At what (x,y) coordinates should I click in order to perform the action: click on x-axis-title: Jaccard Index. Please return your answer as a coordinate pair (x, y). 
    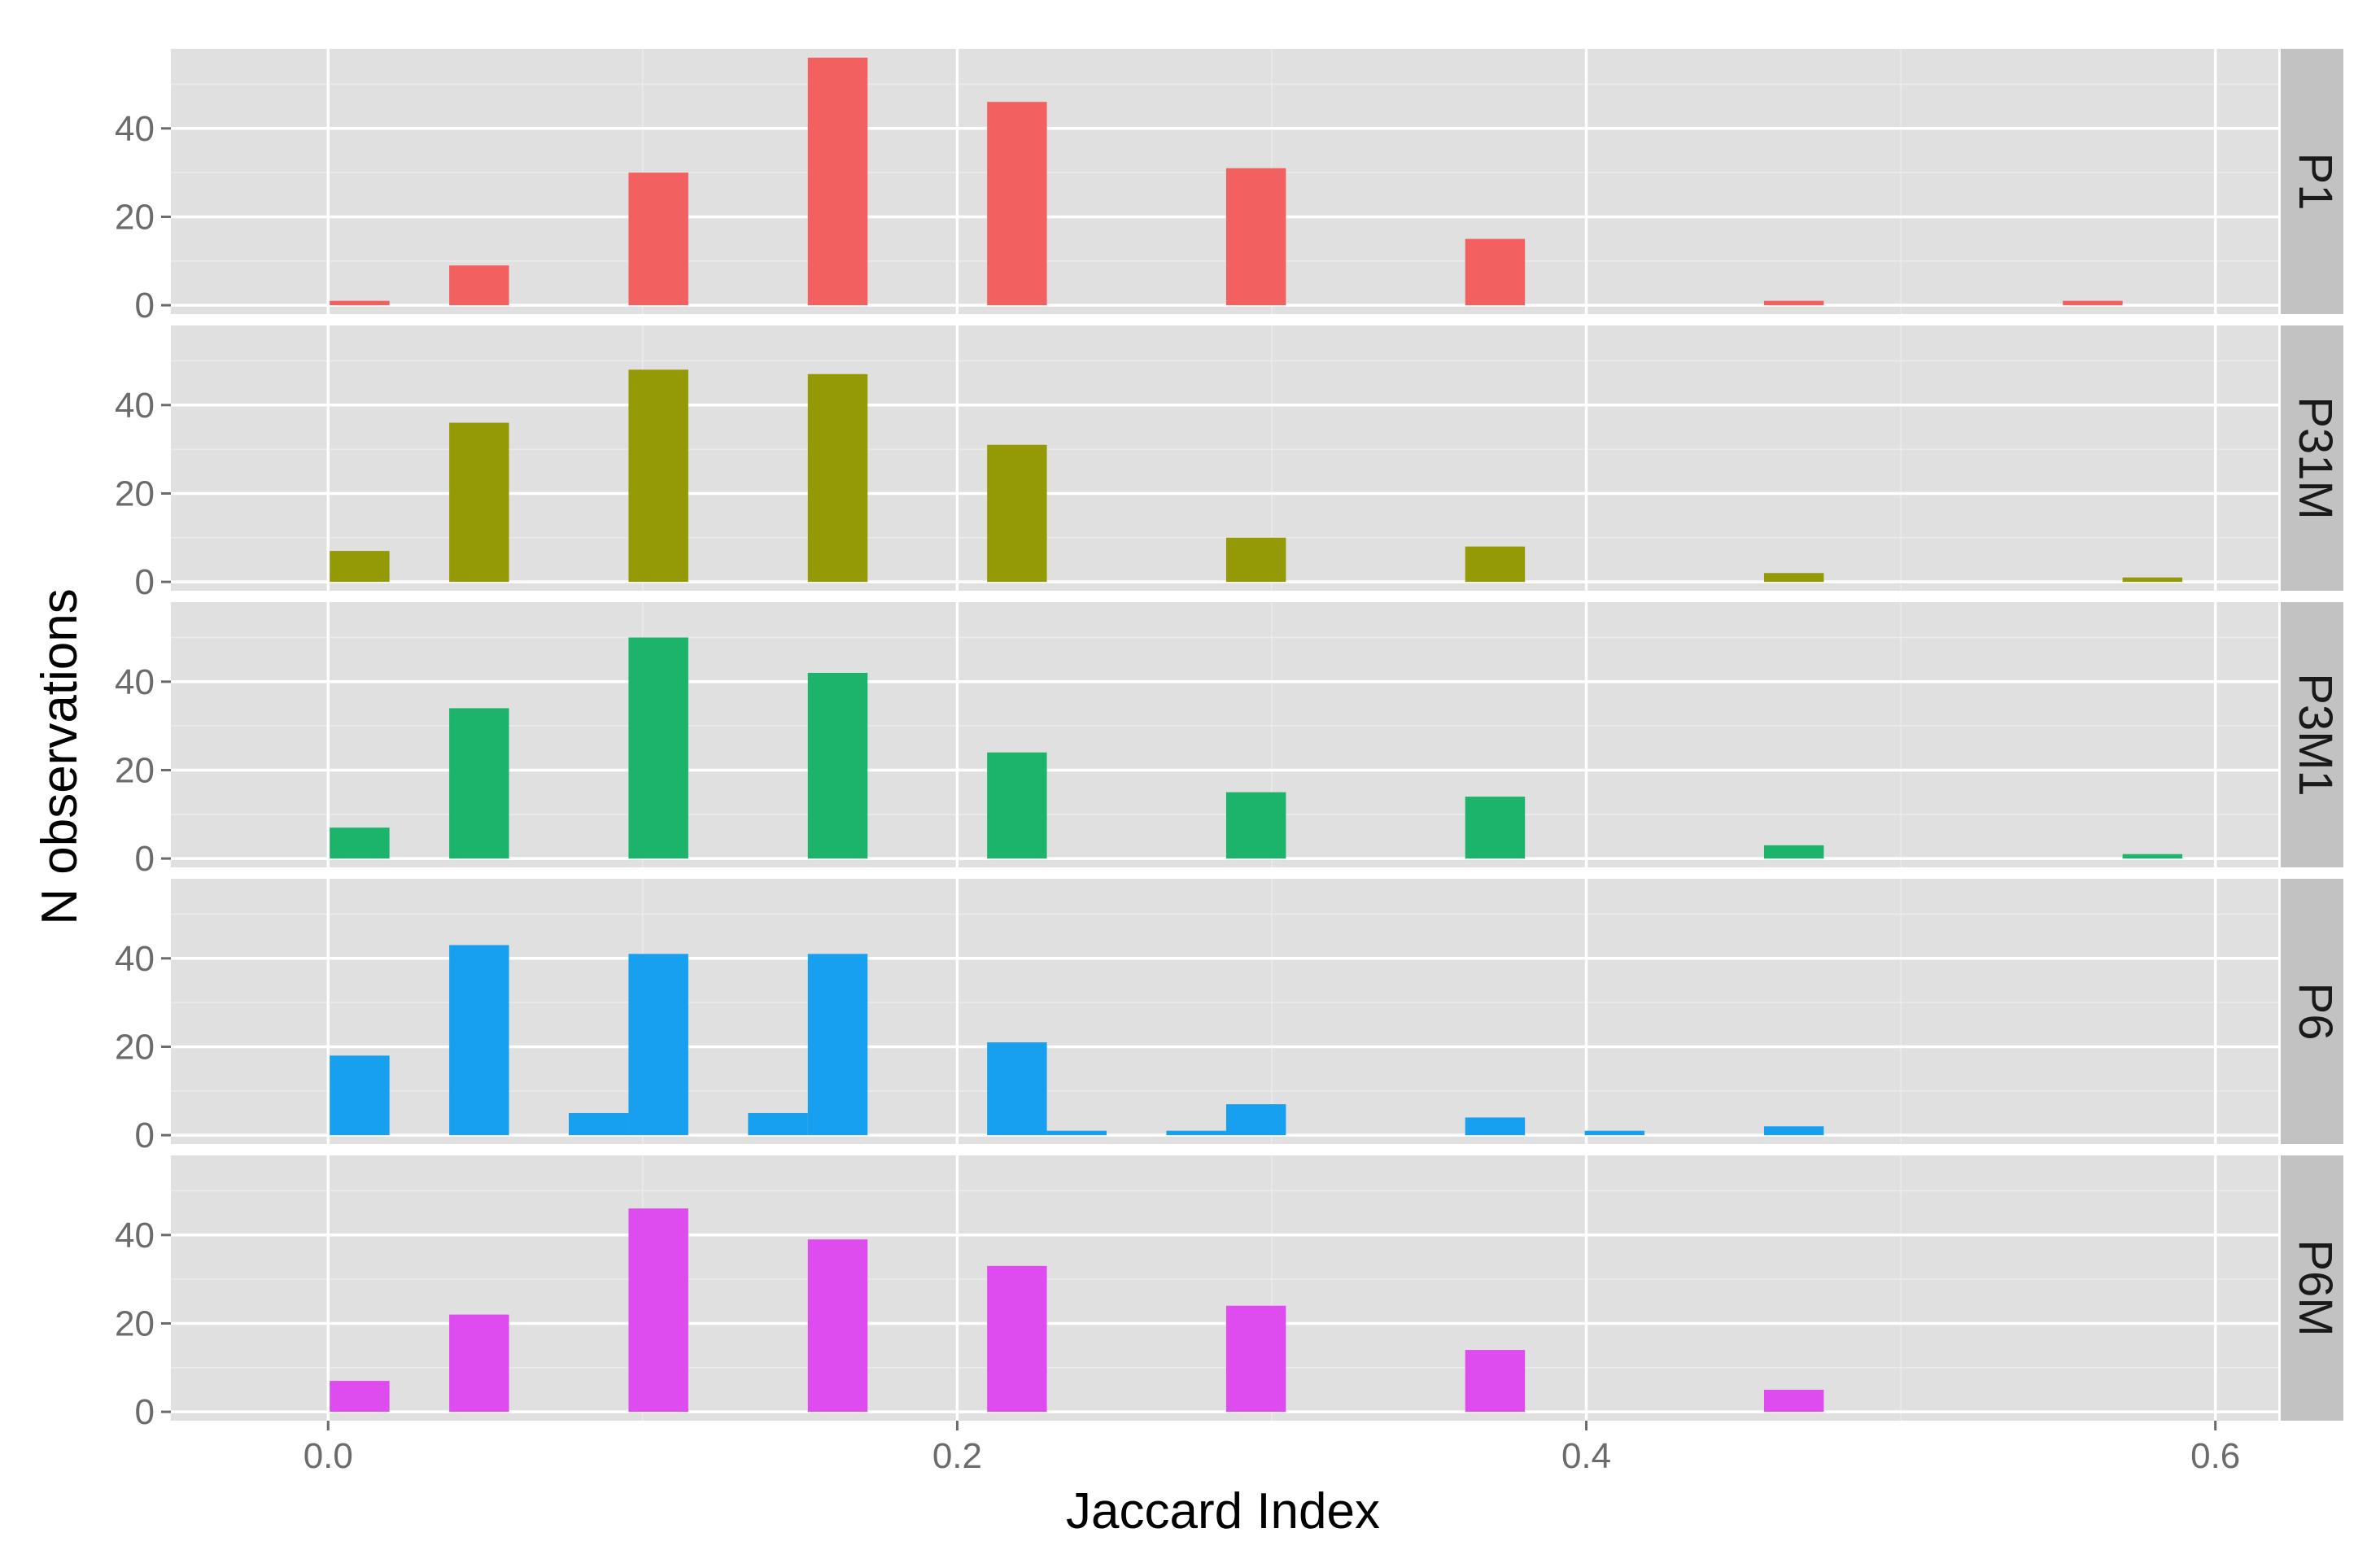
    Looking at the image, I should click on (1223, 1511).